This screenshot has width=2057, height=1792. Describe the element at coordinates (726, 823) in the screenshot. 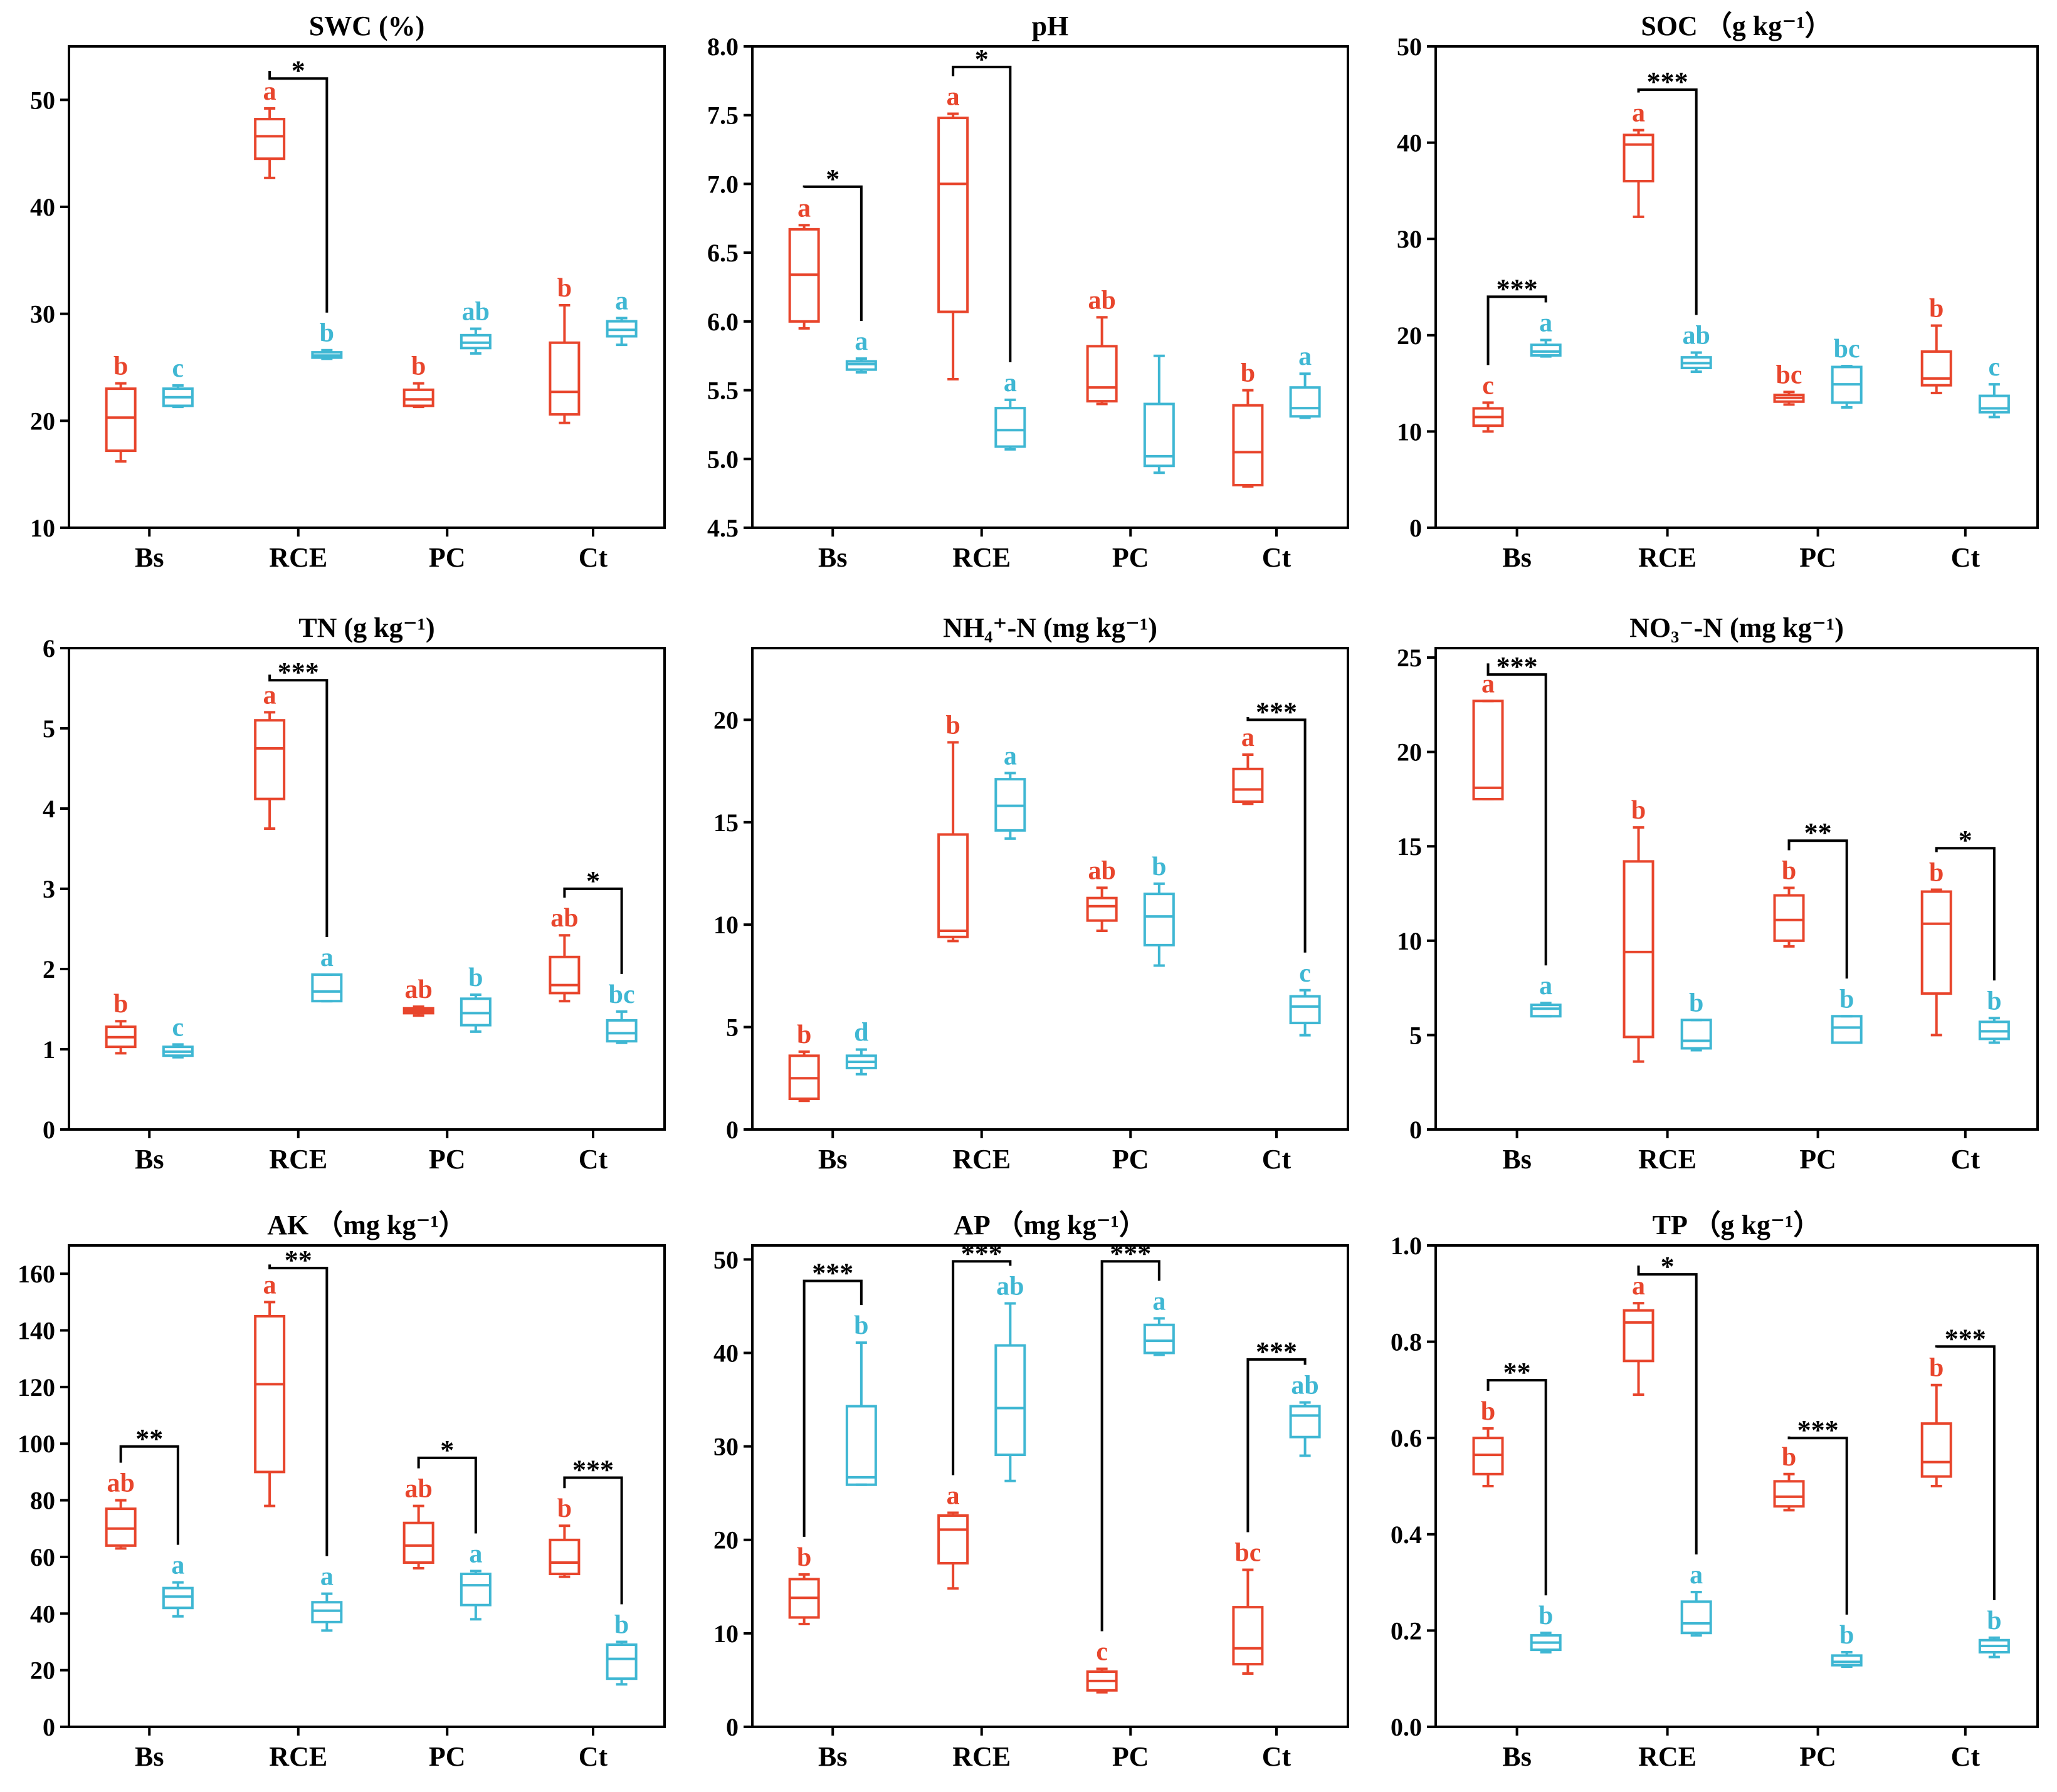

I see `y-tick-label: 15` at that location.